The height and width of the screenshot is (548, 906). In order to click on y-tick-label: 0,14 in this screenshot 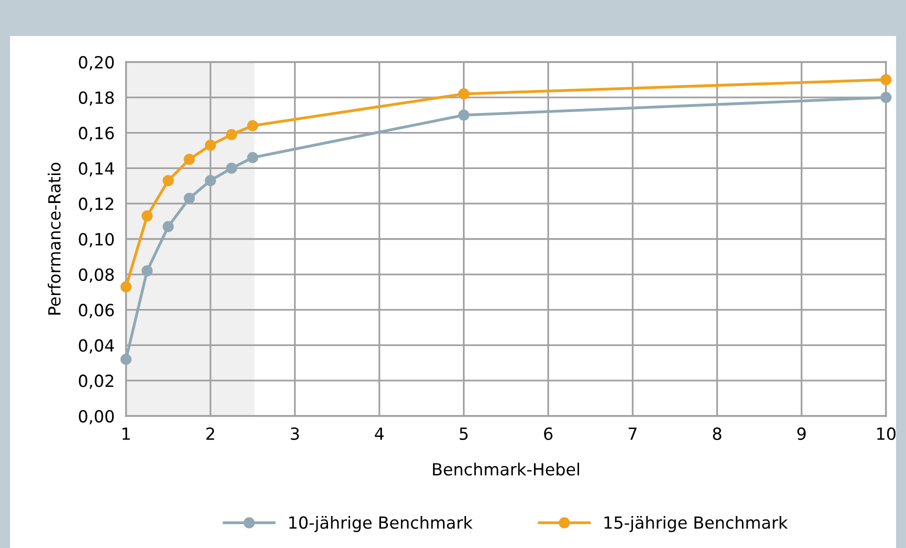, I will do `click(96, 169)`.